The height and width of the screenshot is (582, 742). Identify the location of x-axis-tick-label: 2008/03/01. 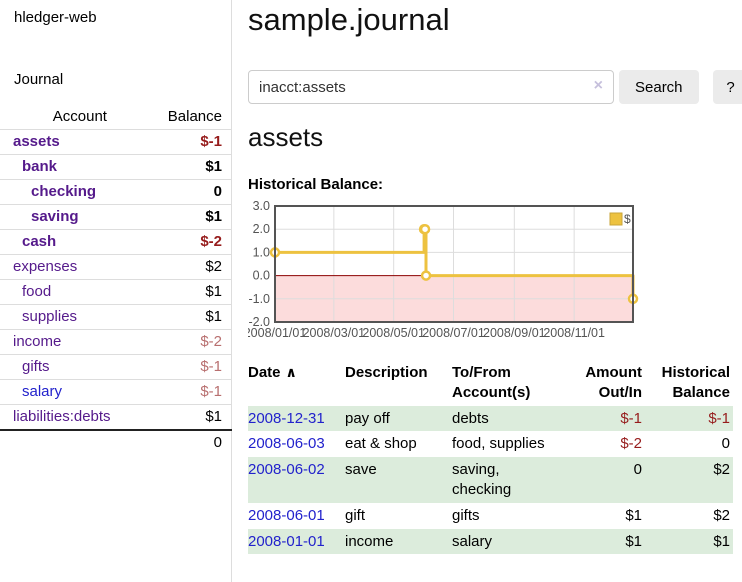
(334, 333).